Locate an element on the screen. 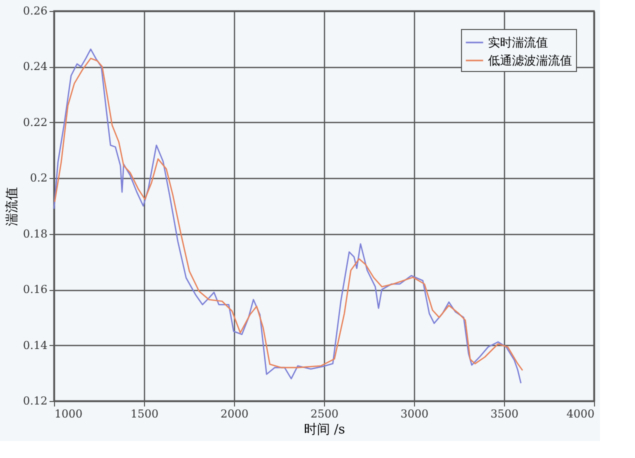 The image size is (635, 458). y-tick-label: 0.16 is located at coordinates (35, 289).